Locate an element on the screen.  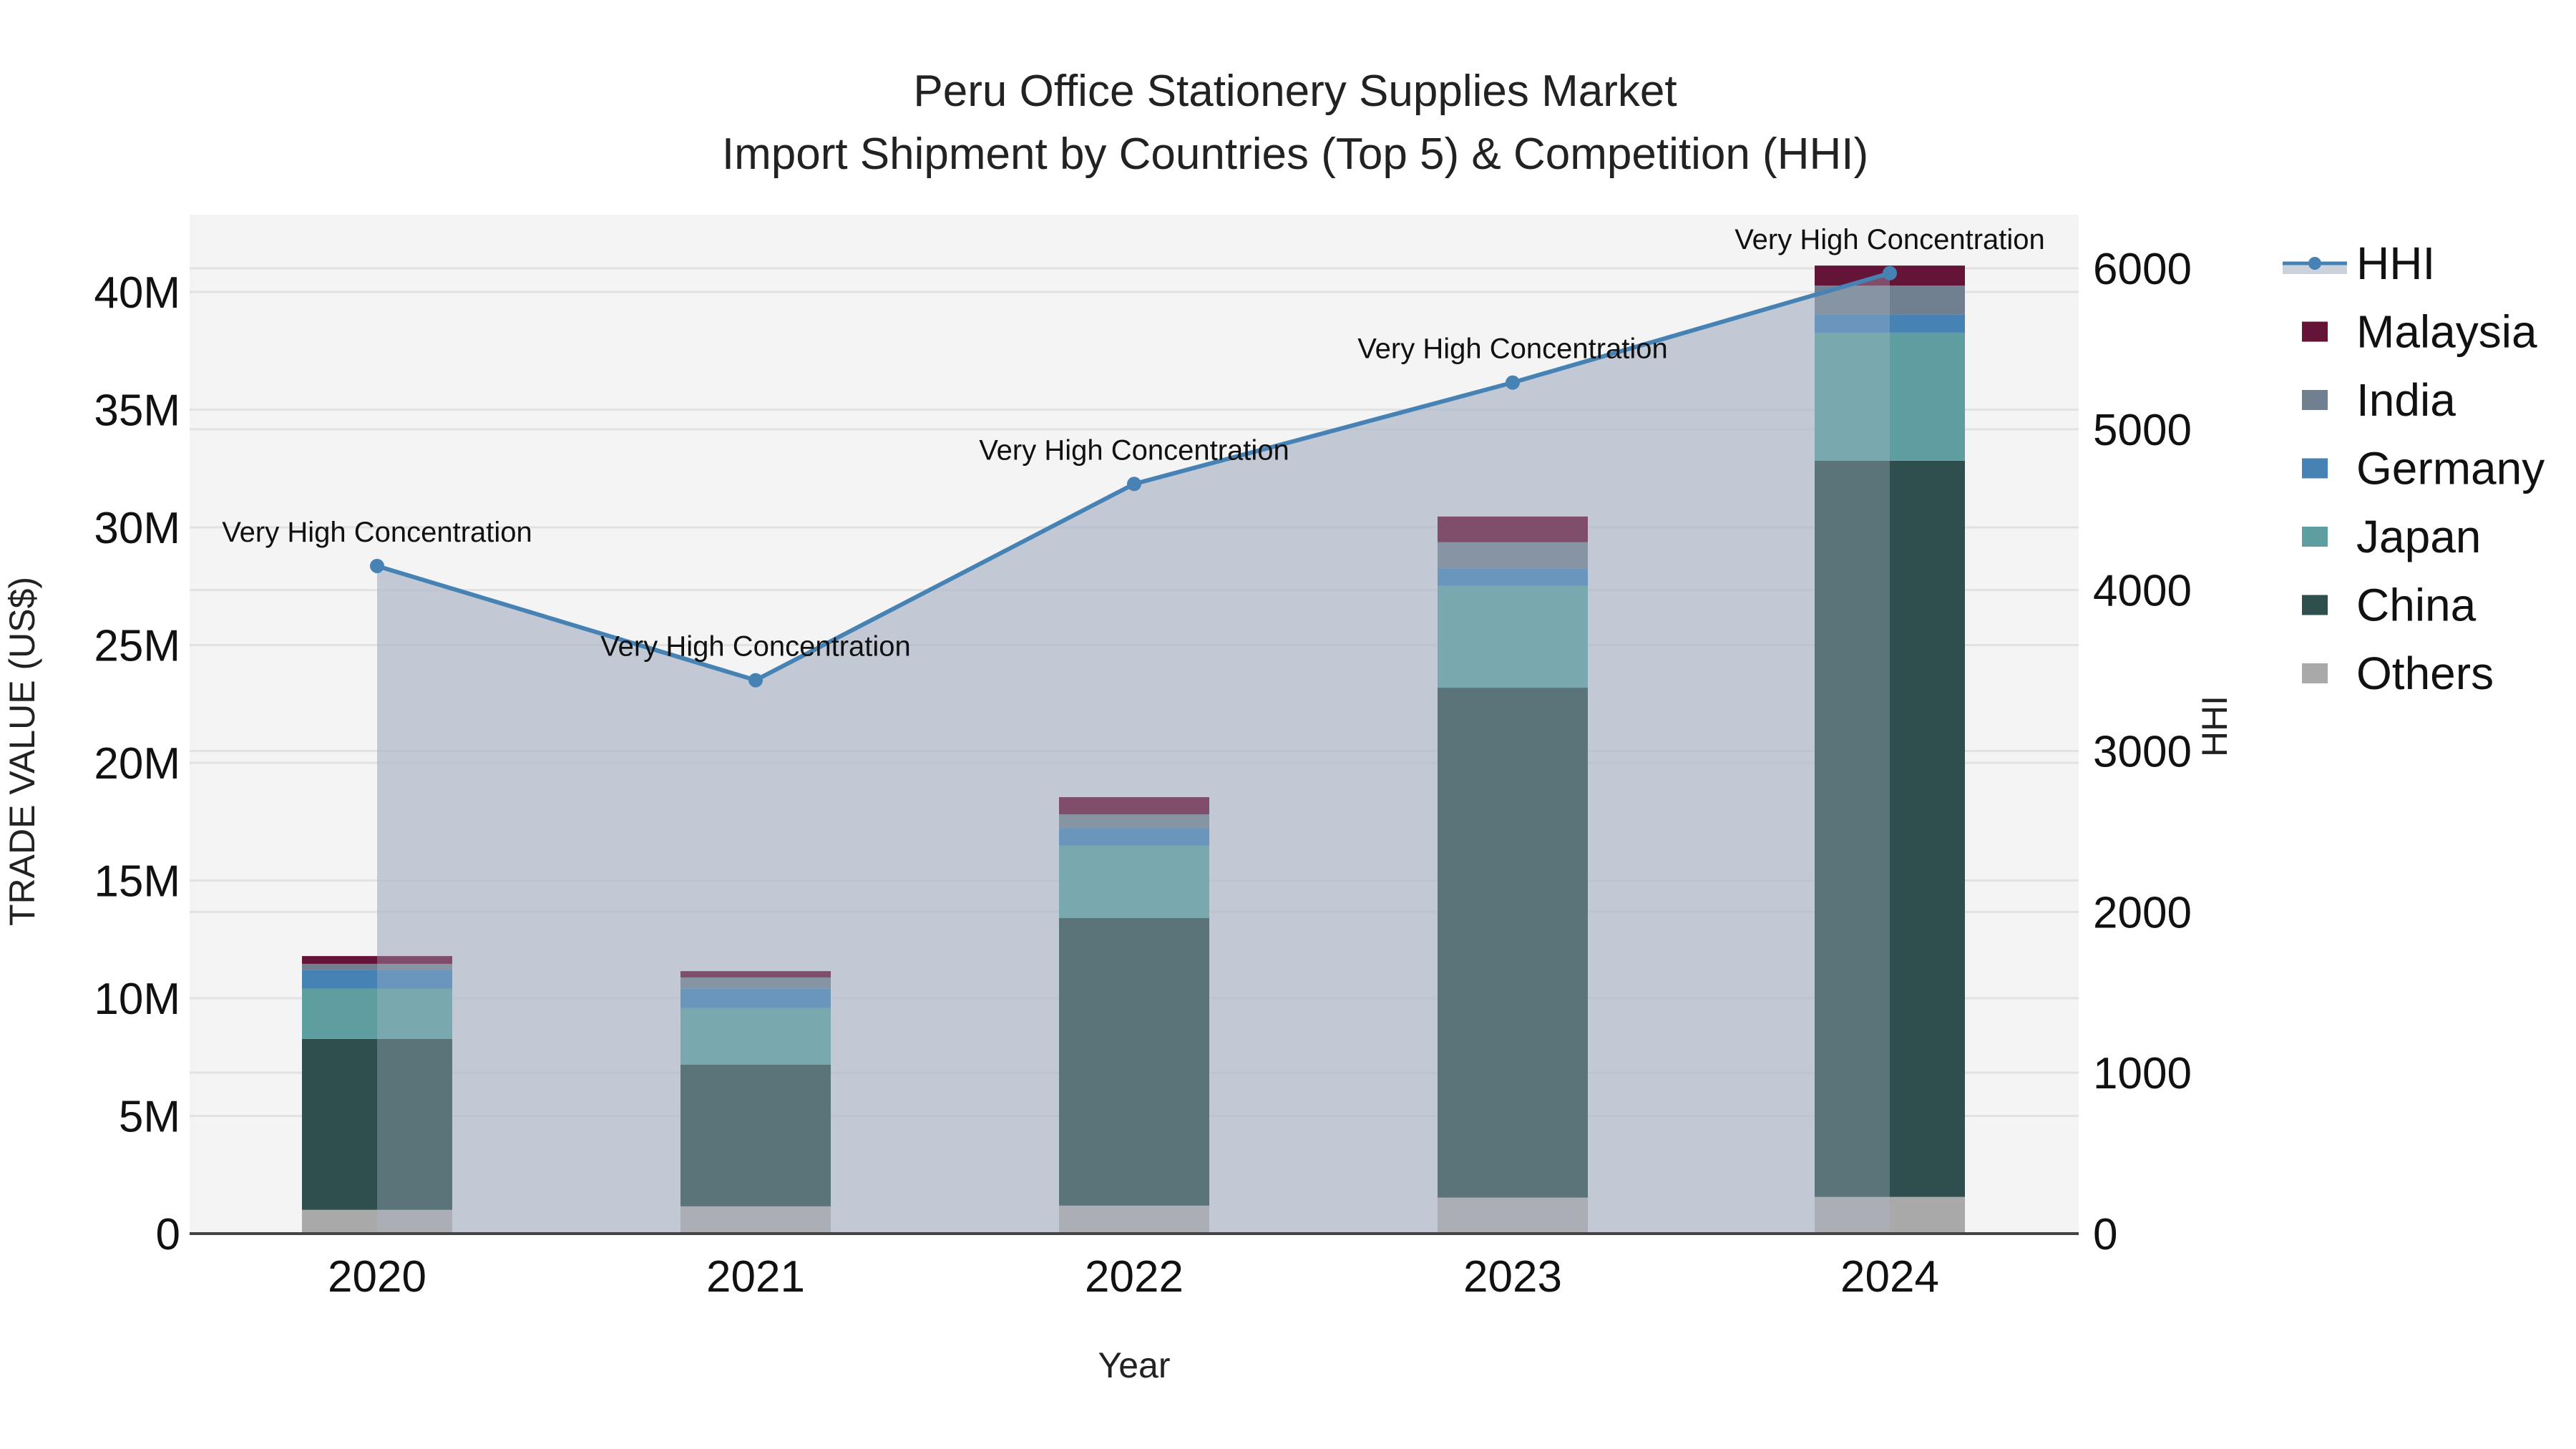
y-right-ticks: 0 1000 2000 3000 4000 5000 6000 is located at coordinates (2142, 752).